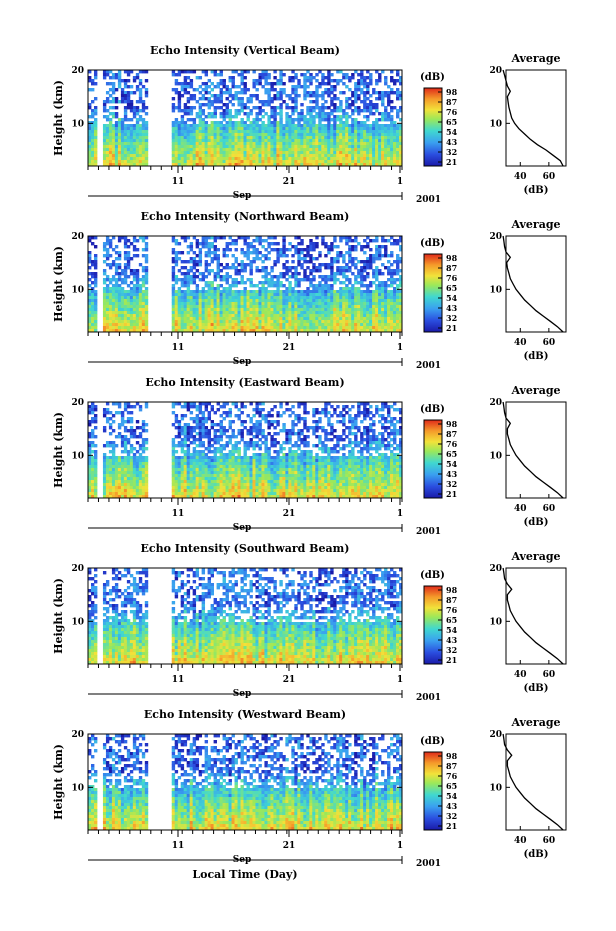  What do you see at coordinates (495, 71) in the screenshot?
I see `avg-y-tick-label: 20` at bounding box center [495, 71].